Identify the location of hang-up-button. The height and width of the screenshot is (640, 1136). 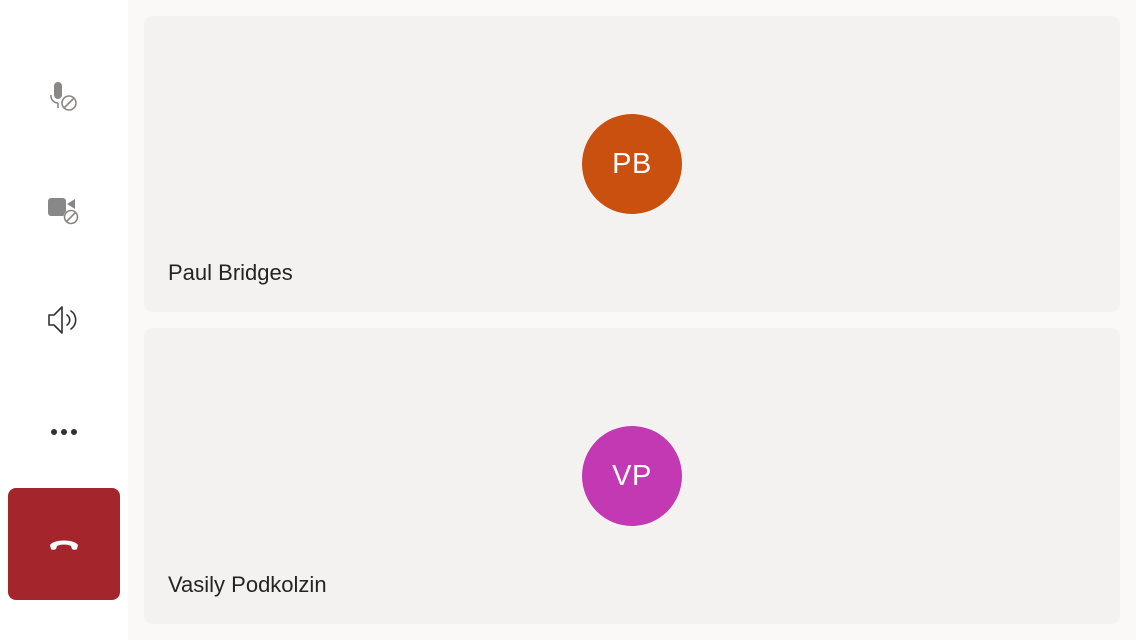
(64, 544).